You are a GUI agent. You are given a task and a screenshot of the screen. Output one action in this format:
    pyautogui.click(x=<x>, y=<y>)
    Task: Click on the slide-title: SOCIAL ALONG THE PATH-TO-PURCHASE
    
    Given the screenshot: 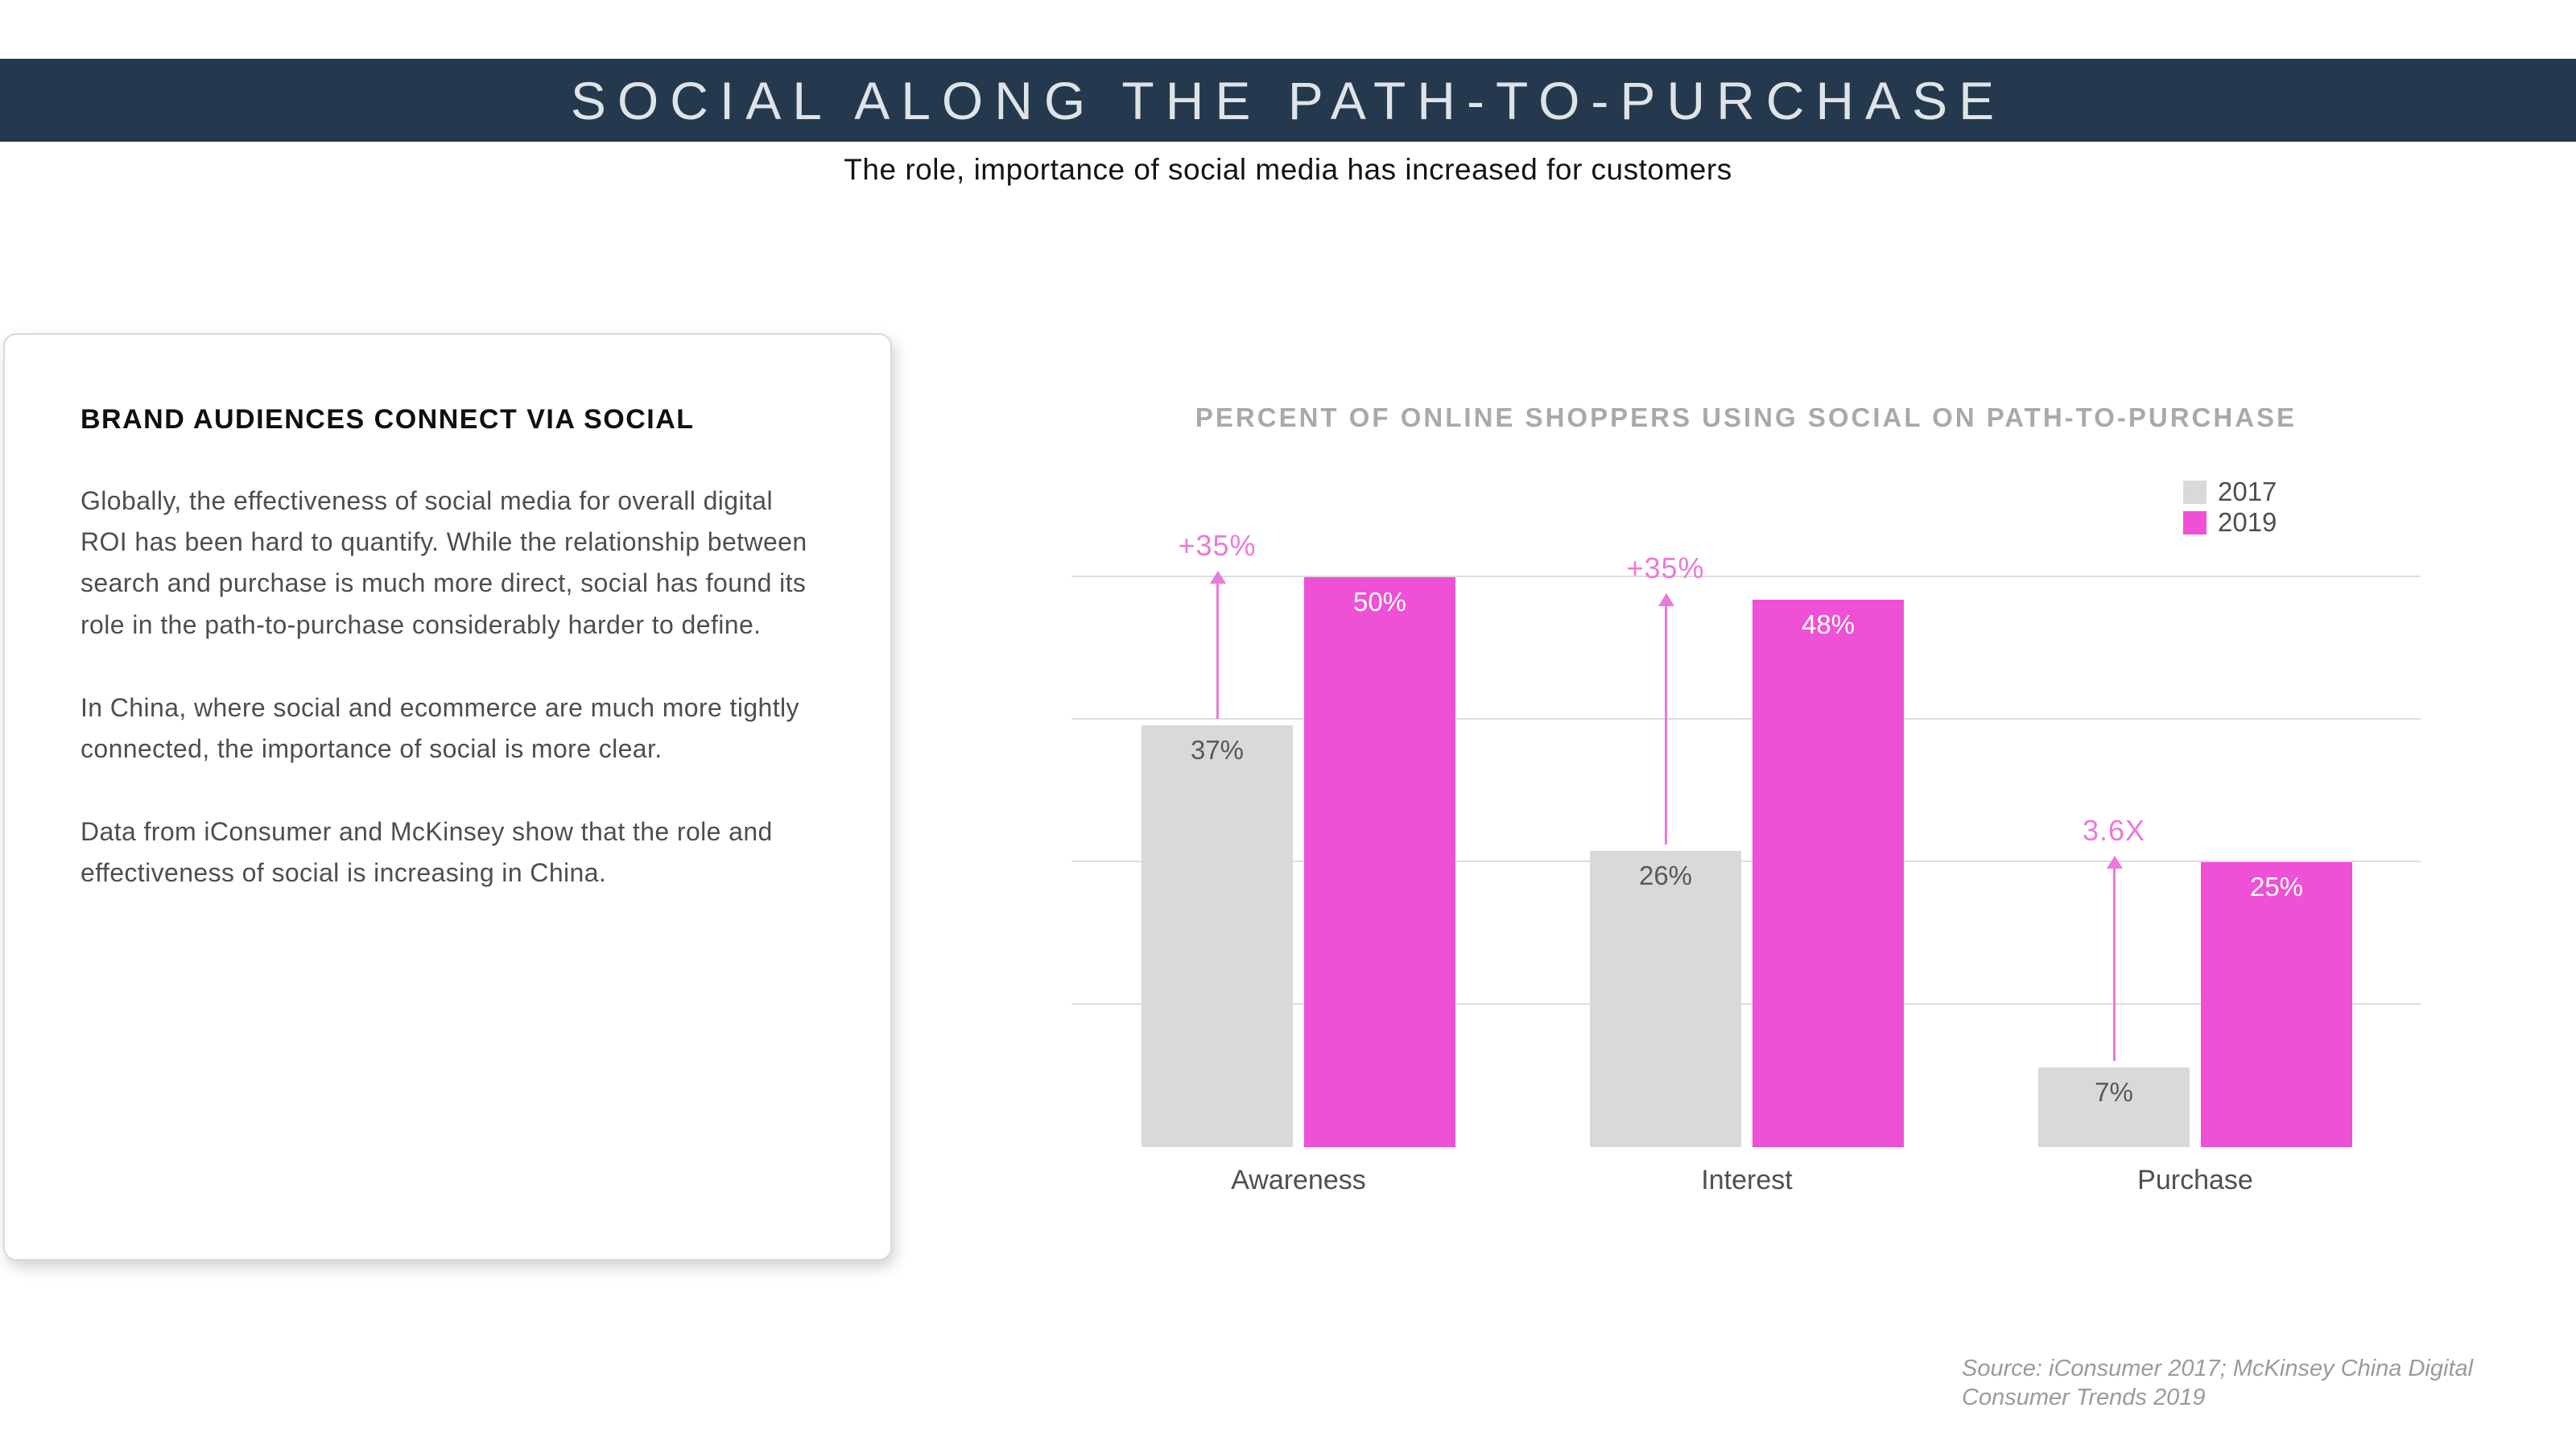 What is the action you would take?
    pyautogui.click(x=1288, y=100)
    